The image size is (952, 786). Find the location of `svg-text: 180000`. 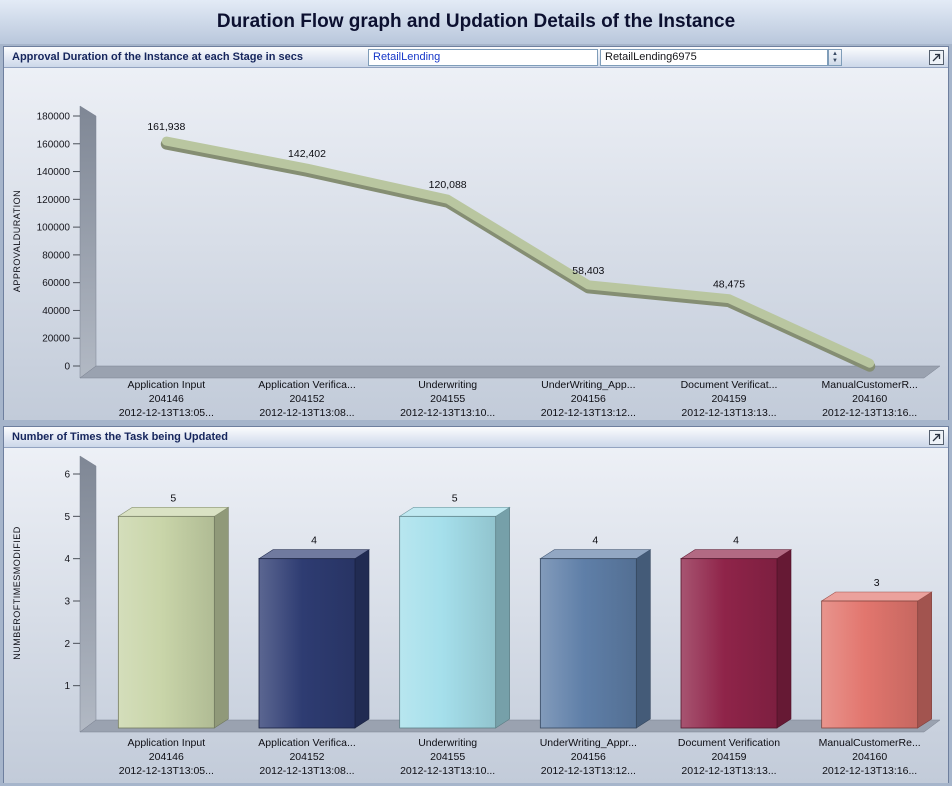

svg-text: 180000 is located at coordinates (54, 117).